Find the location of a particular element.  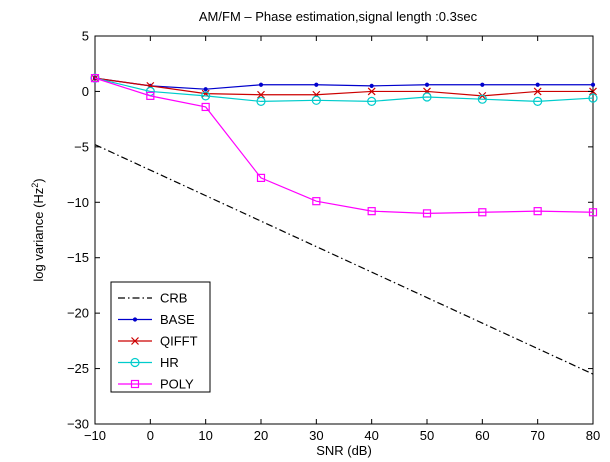

y-axis-label-tail: ) is located at coordinates (38, 180).